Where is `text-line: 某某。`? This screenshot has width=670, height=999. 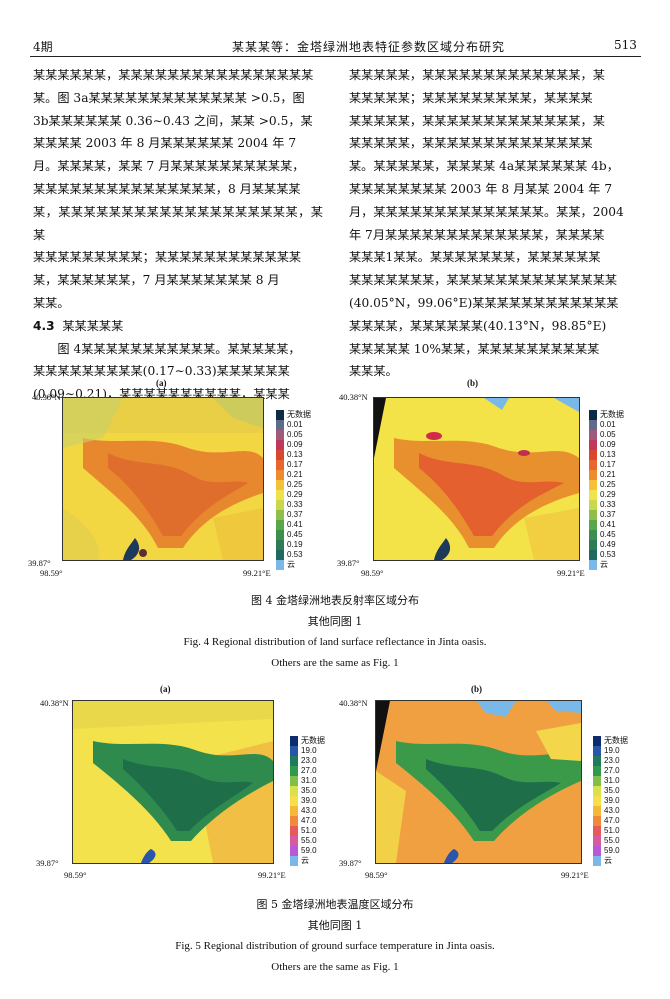
text-line: 某某。 is located at coordinates (51, 302).